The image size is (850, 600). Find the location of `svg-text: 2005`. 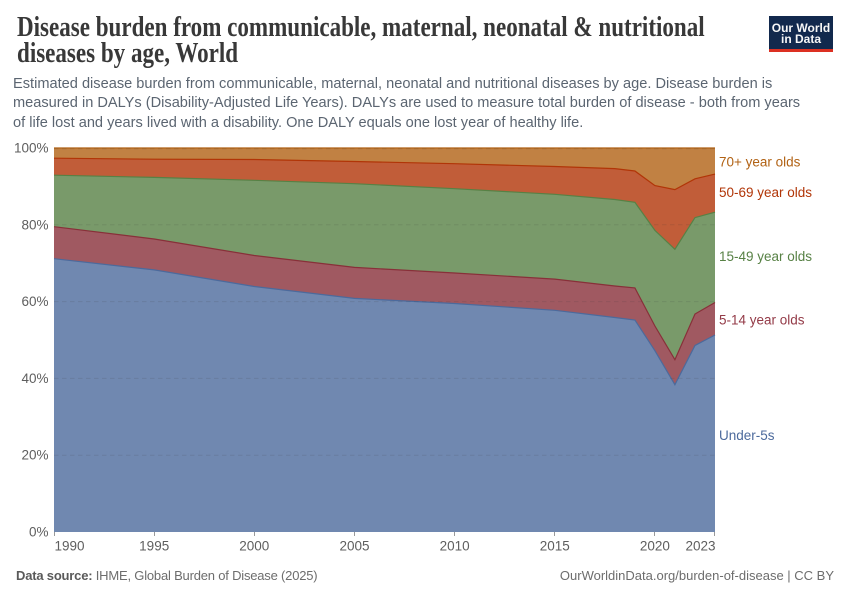

svg-text: 2005 is located at coordinates (354, 546).